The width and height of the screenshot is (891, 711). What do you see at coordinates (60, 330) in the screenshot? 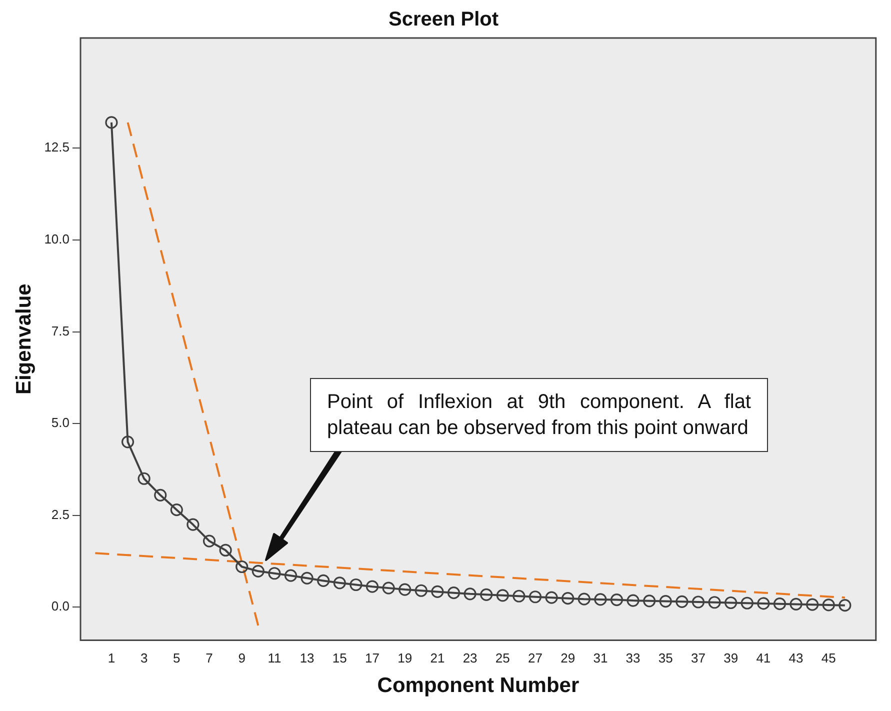
I see `y-tick-label: 7.5` at bounding box center [60, 330].